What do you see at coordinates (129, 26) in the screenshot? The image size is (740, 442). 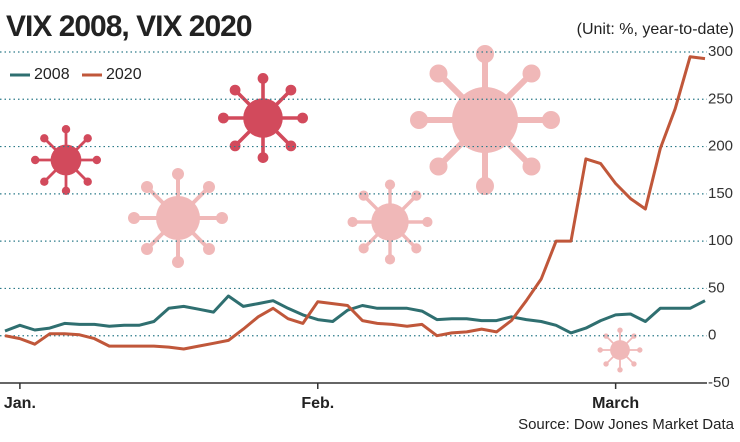 I see `chart-title: VIX 2008, VIX 2020` at bounding box center [129, 26].